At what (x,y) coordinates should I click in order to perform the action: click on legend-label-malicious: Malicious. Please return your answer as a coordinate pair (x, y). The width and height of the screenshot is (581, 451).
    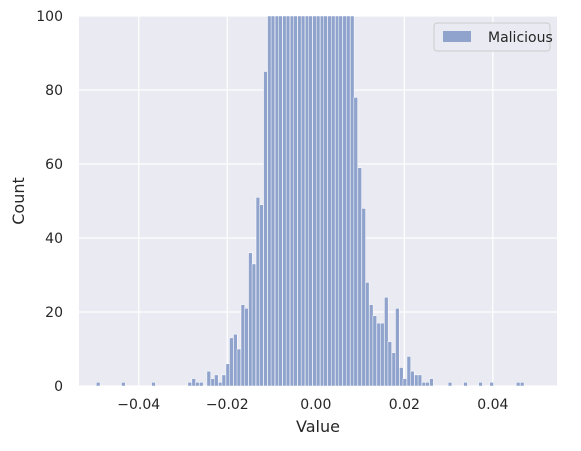
    Looking at the image, I should click on (520, 38).